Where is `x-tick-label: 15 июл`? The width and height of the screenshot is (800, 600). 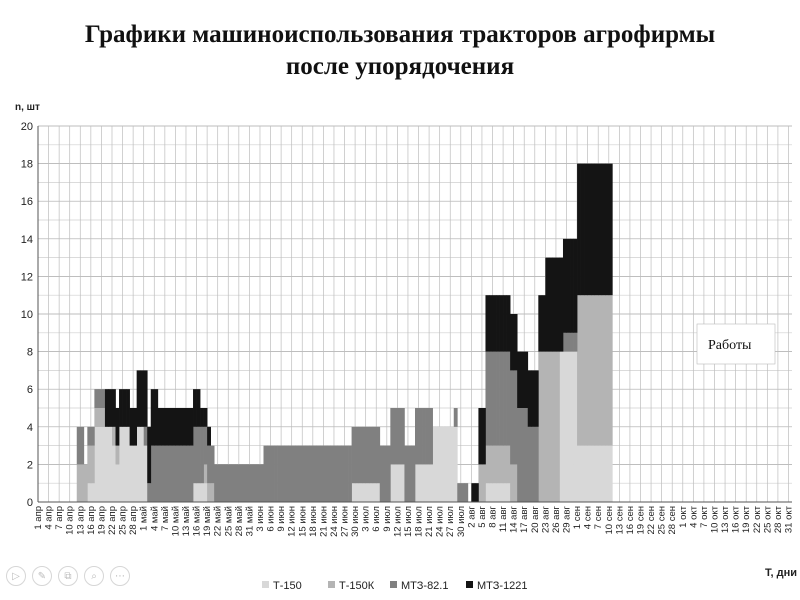
x-tick-label: 15 июл is located at coordinates (408, 521).